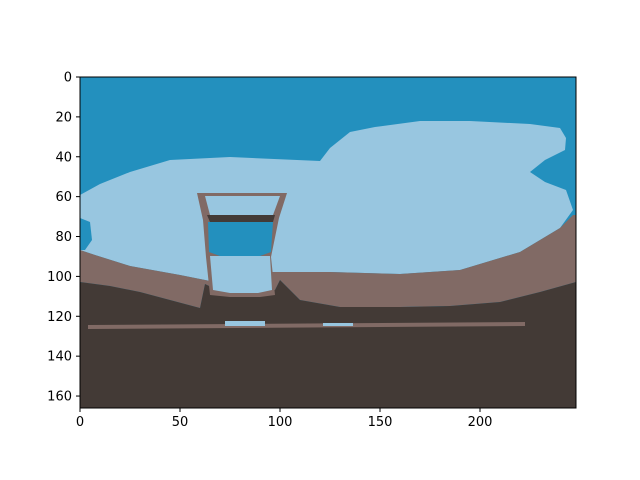  I want to click on y-tick-label: 80, so click(63, 237).